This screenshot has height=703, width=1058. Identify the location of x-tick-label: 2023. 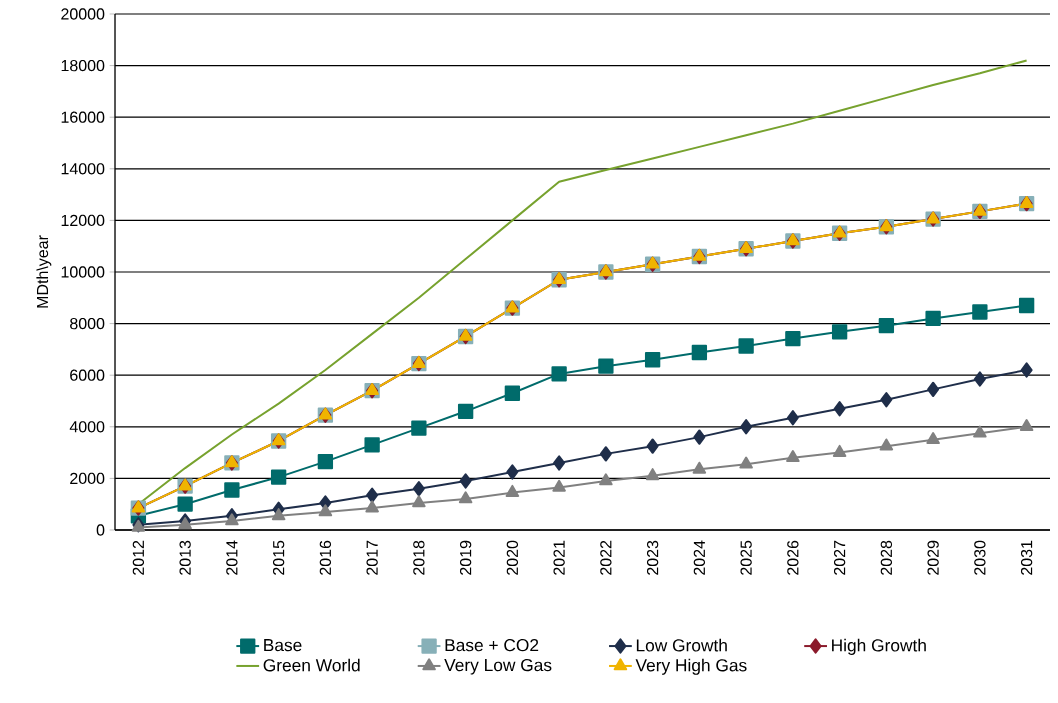
(652, 557).